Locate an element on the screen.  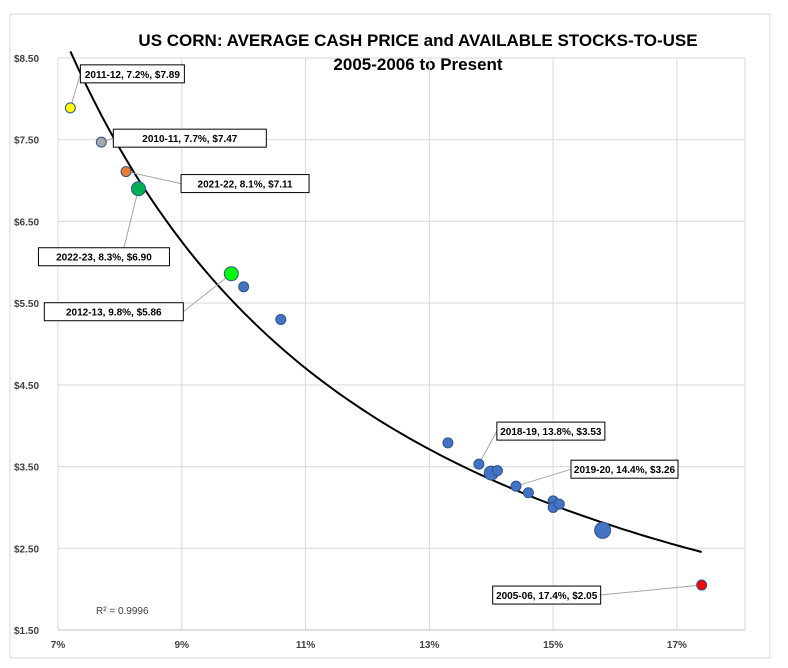
y-tick-label: $8.50 is located at coordinates (26, 59).